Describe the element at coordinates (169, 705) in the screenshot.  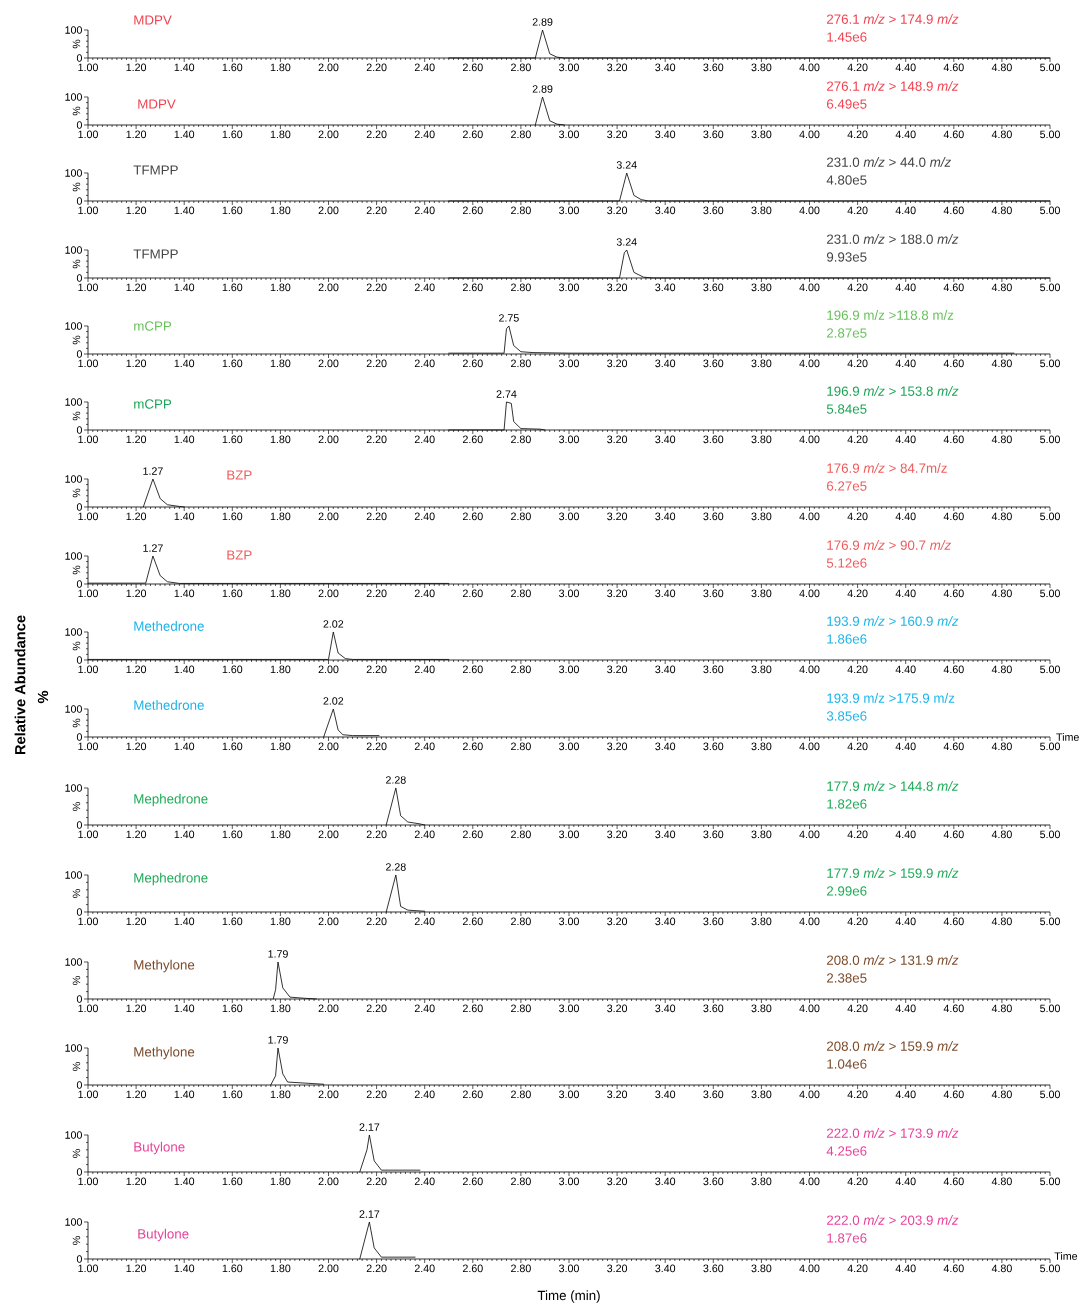
I see `annotation: Methedrone` at that location.